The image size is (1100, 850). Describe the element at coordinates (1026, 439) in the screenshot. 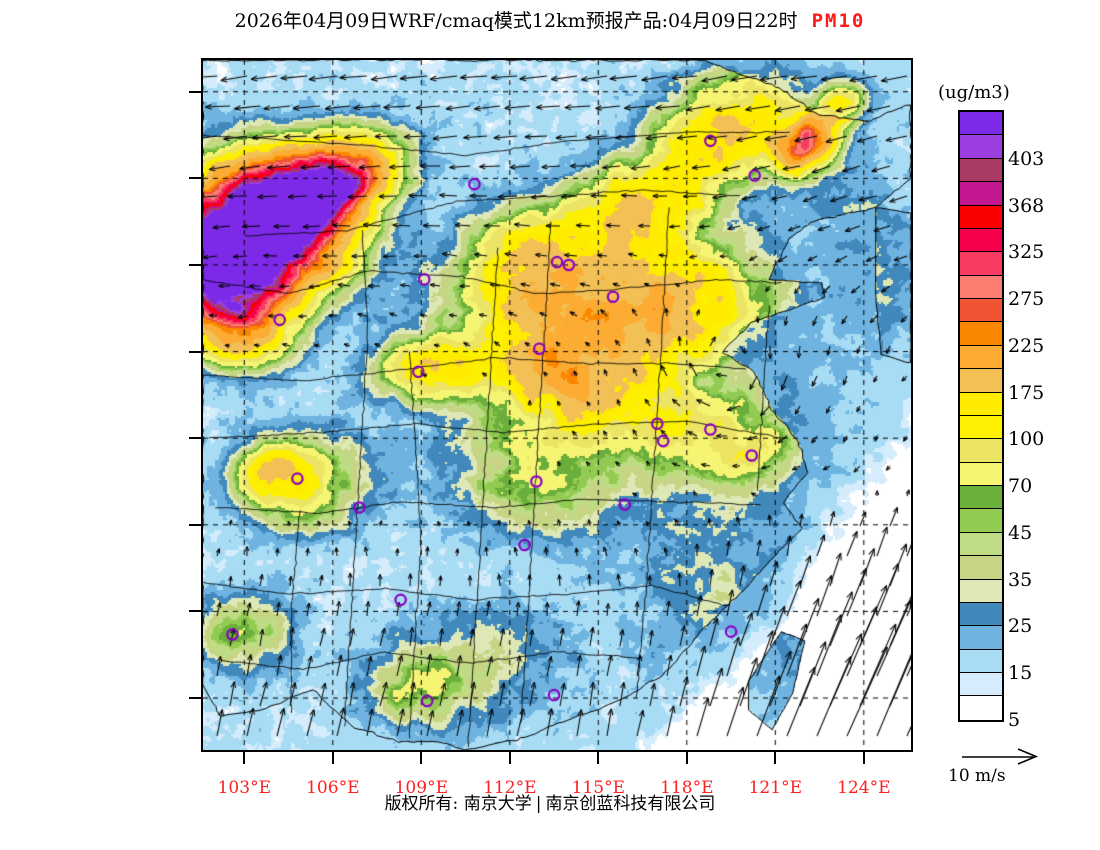

I see `colorbar-tick-label: 100` at that location.